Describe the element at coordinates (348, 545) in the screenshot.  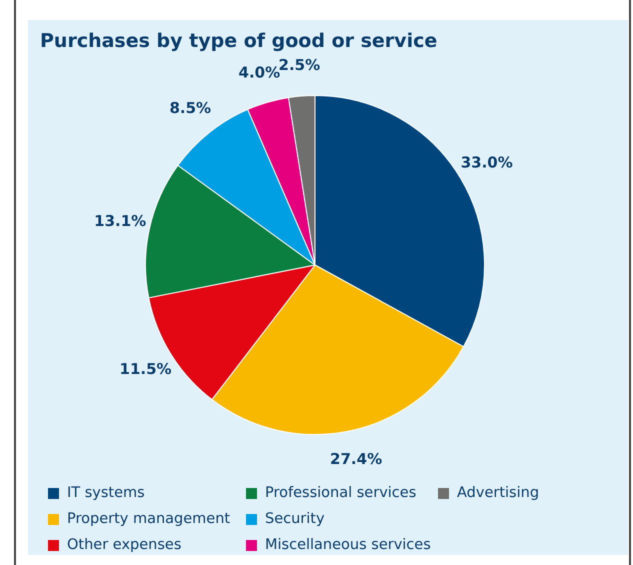
I see `legend-label: Miscellaneous services` at that location.